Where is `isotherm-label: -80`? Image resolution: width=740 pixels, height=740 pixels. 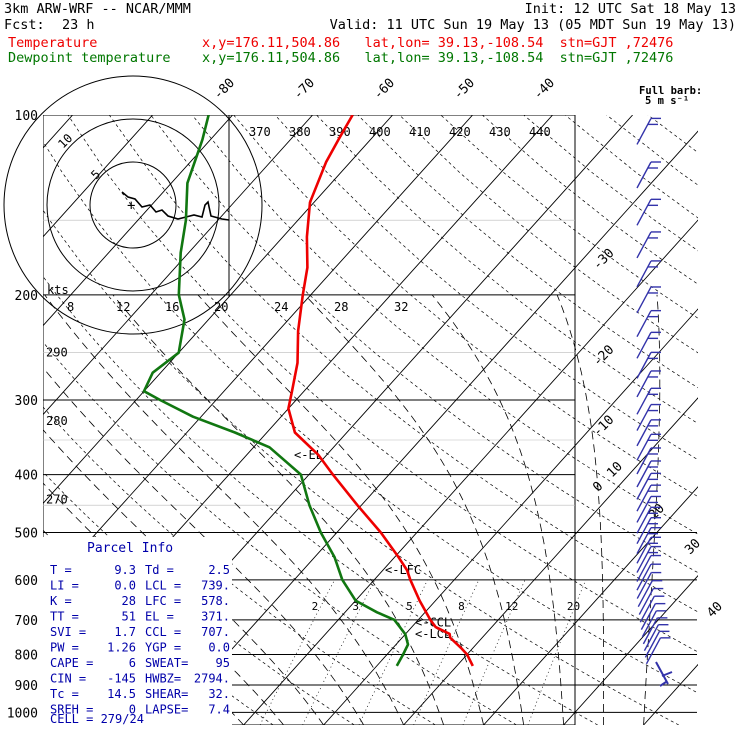 isotherm-label: -80 is located at coordinates (224, 89).